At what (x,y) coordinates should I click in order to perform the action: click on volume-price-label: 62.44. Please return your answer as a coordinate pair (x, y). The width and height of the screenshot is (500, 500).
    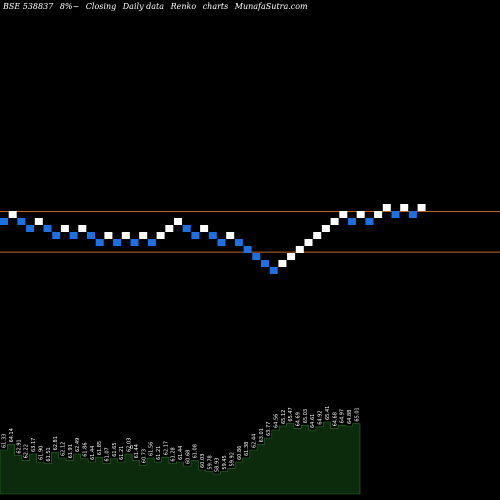
    Looking at the image, I should click on (255, 441).